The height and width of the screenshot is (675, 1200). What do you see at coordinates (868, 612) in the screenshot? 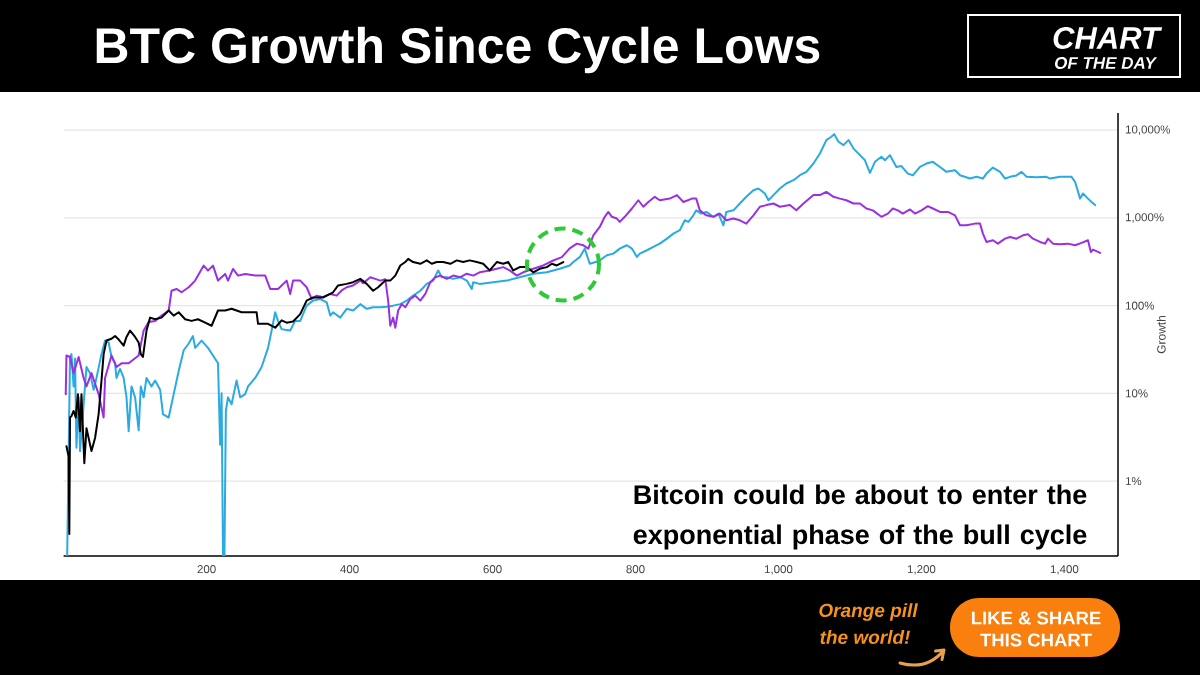
I see `text: Orange pill` at bounding box center [868, 612].